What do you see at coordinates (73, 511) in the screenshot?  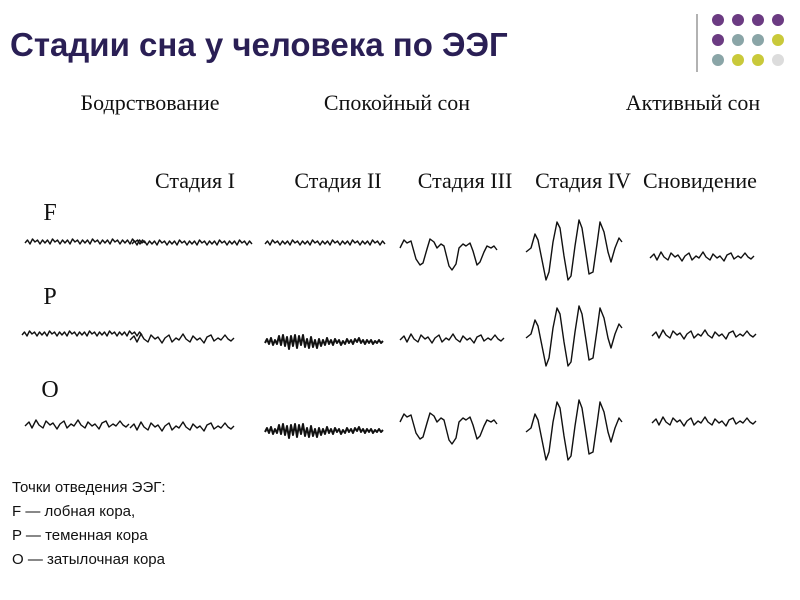 I see `caption-line: F — лобная кора,` at bounding box center [73, 511].